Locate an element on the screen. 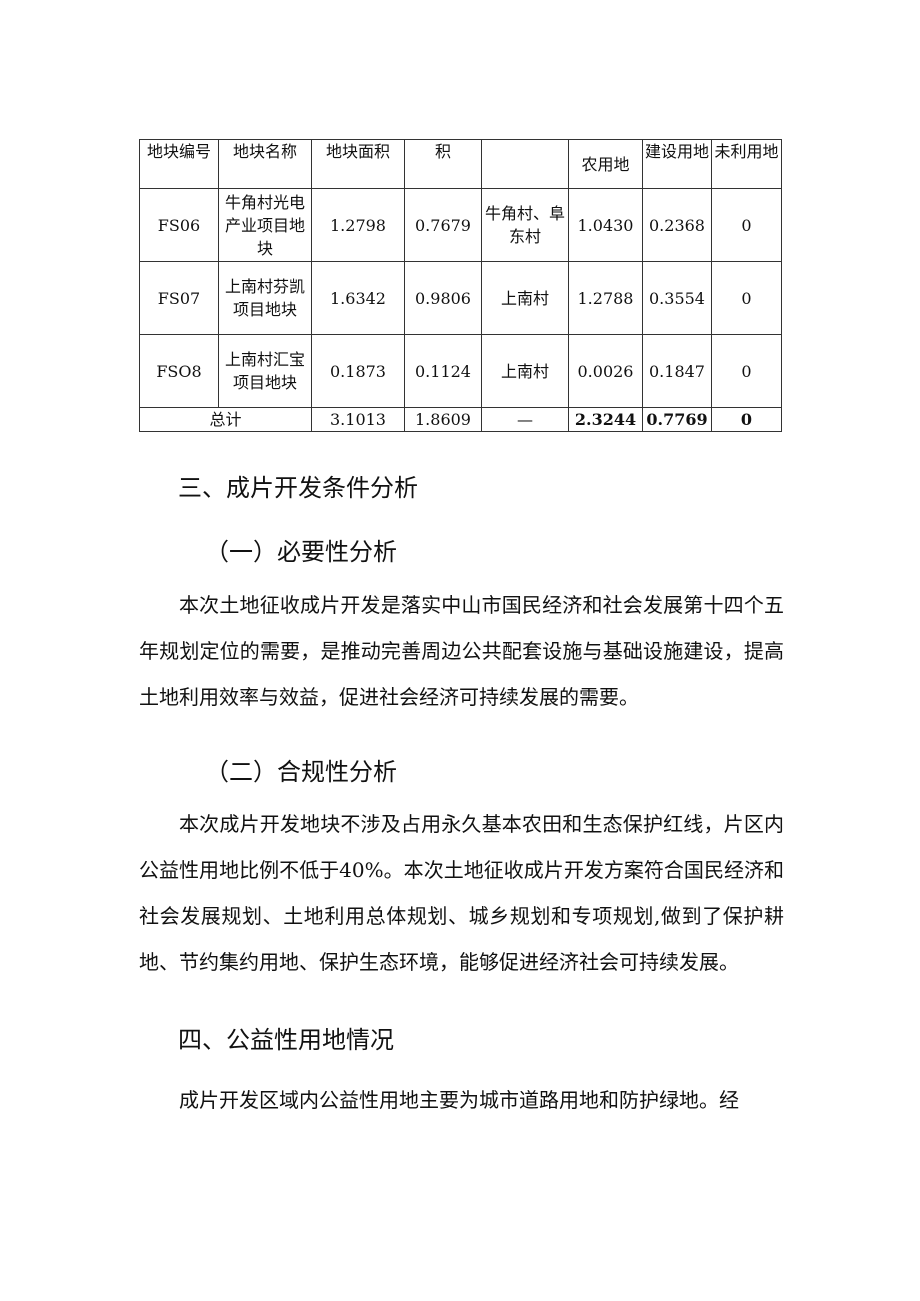 This screenshot has width=920, height=1301. header-cell: 地块编号 is located at coordinates (179, 164).